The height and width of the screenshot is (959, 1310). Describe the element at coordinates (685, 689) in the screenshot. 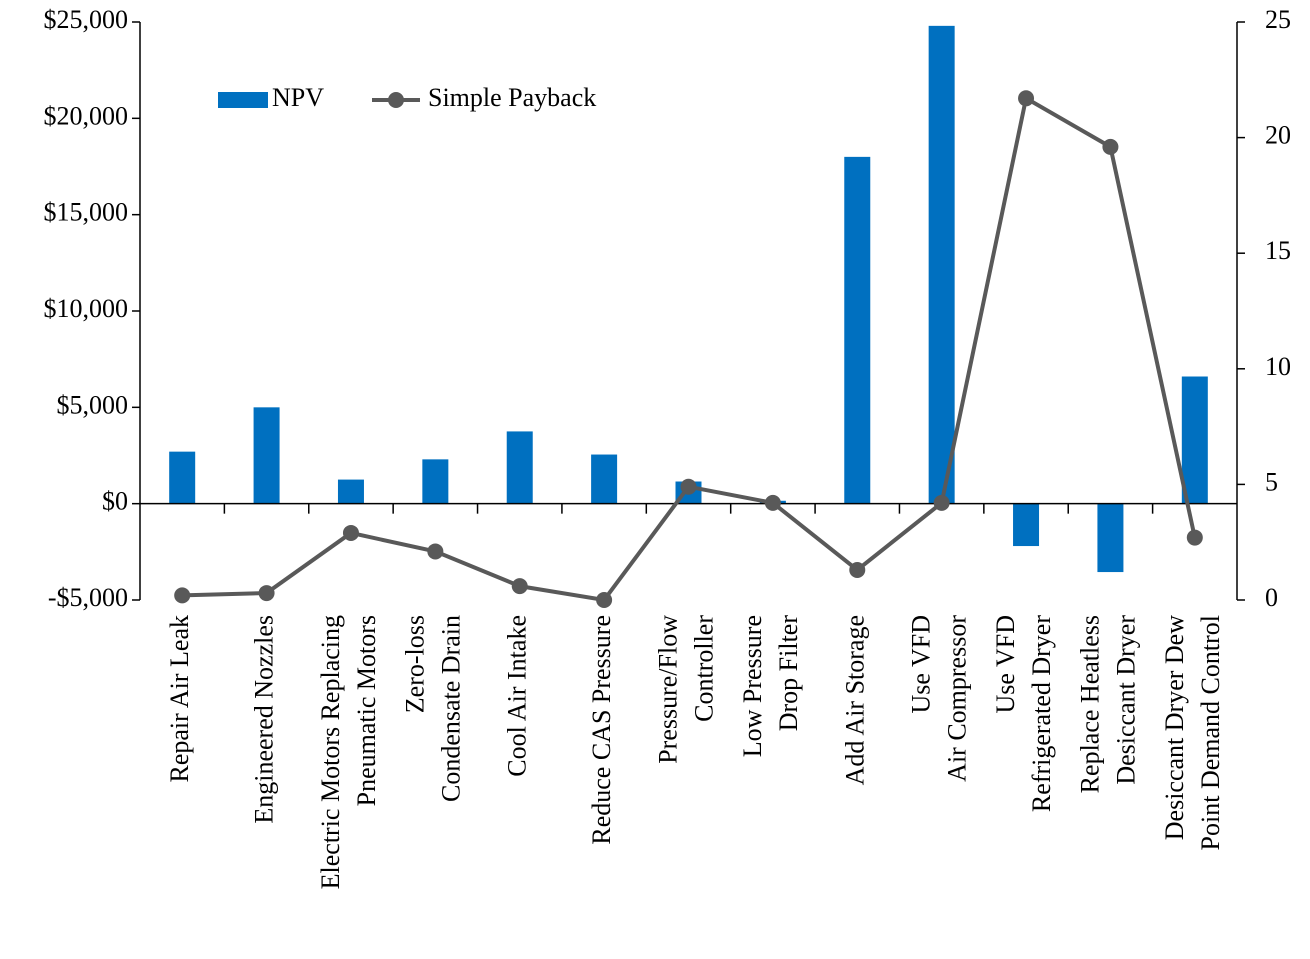

I see `x-tick-label: Pressure/Flow Controller` at that location.